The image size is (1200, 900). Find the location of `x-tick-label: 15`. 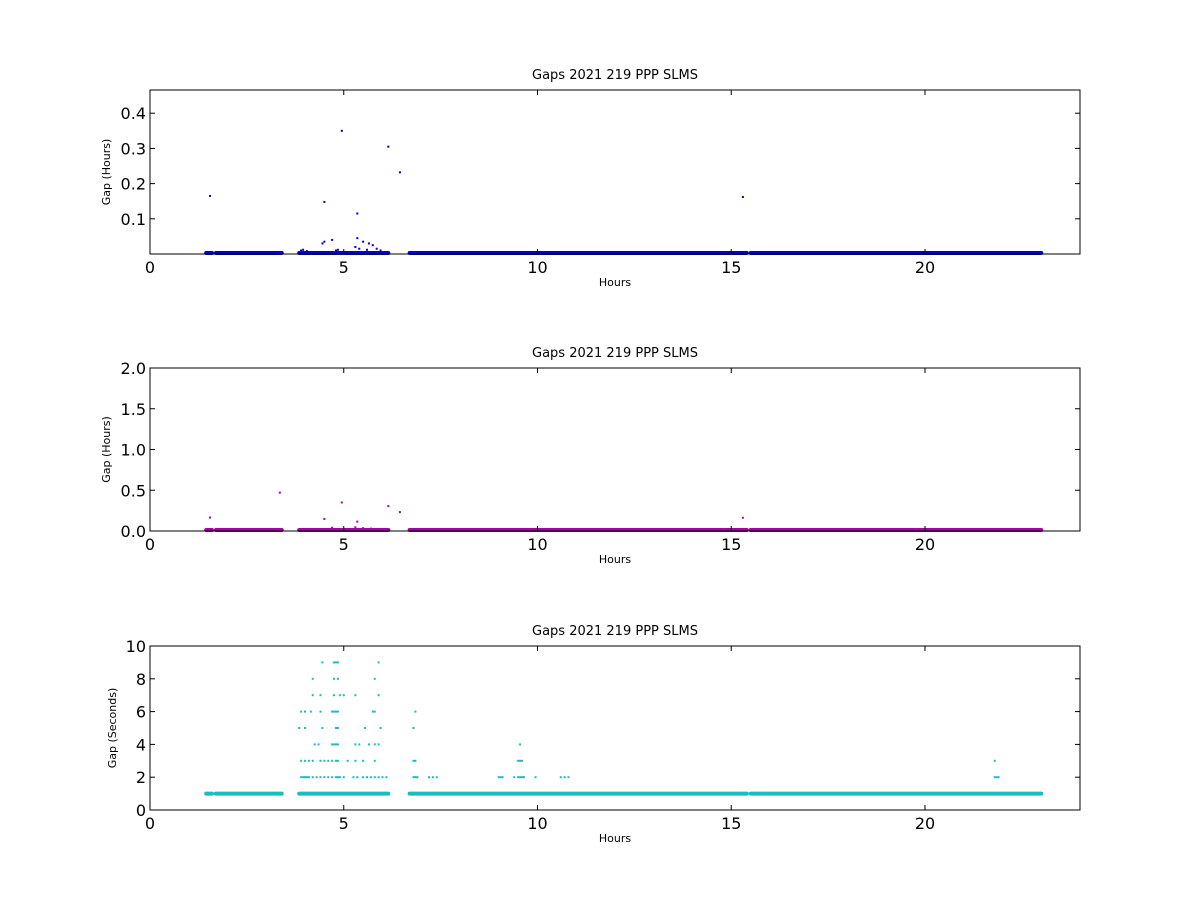

x-tick-label: 15 is located at coordinates (731, 823).